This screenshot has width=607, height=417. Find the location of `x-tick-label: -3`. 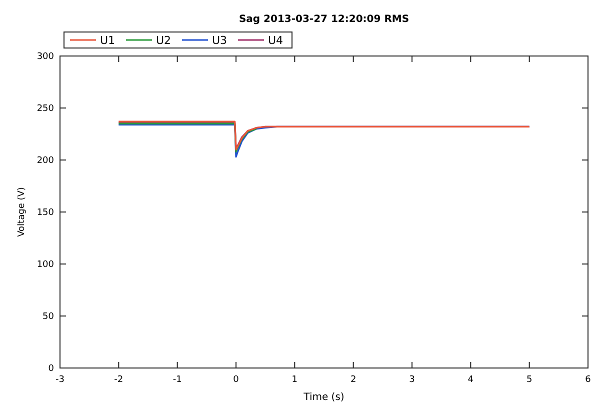

x-tick-label: -3 is located at coordinates (60, 380).